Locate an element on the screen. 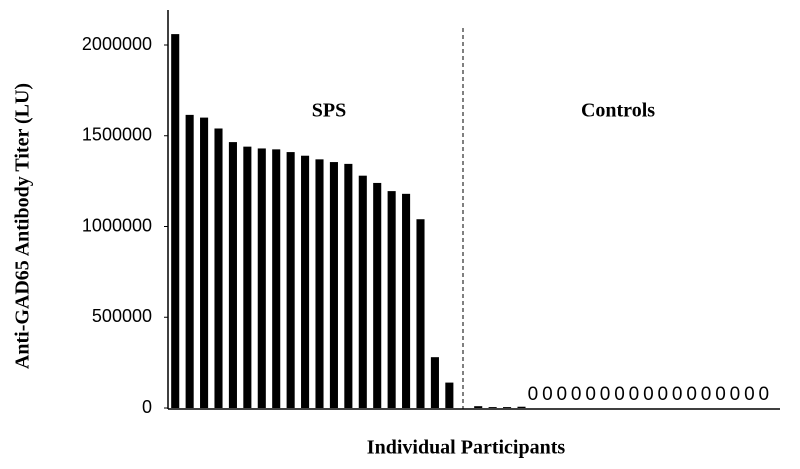 Image resolution: width=800 pixels, height=469 pixels. y-tick-label: 2000000 is located at coordinates (117, 44).